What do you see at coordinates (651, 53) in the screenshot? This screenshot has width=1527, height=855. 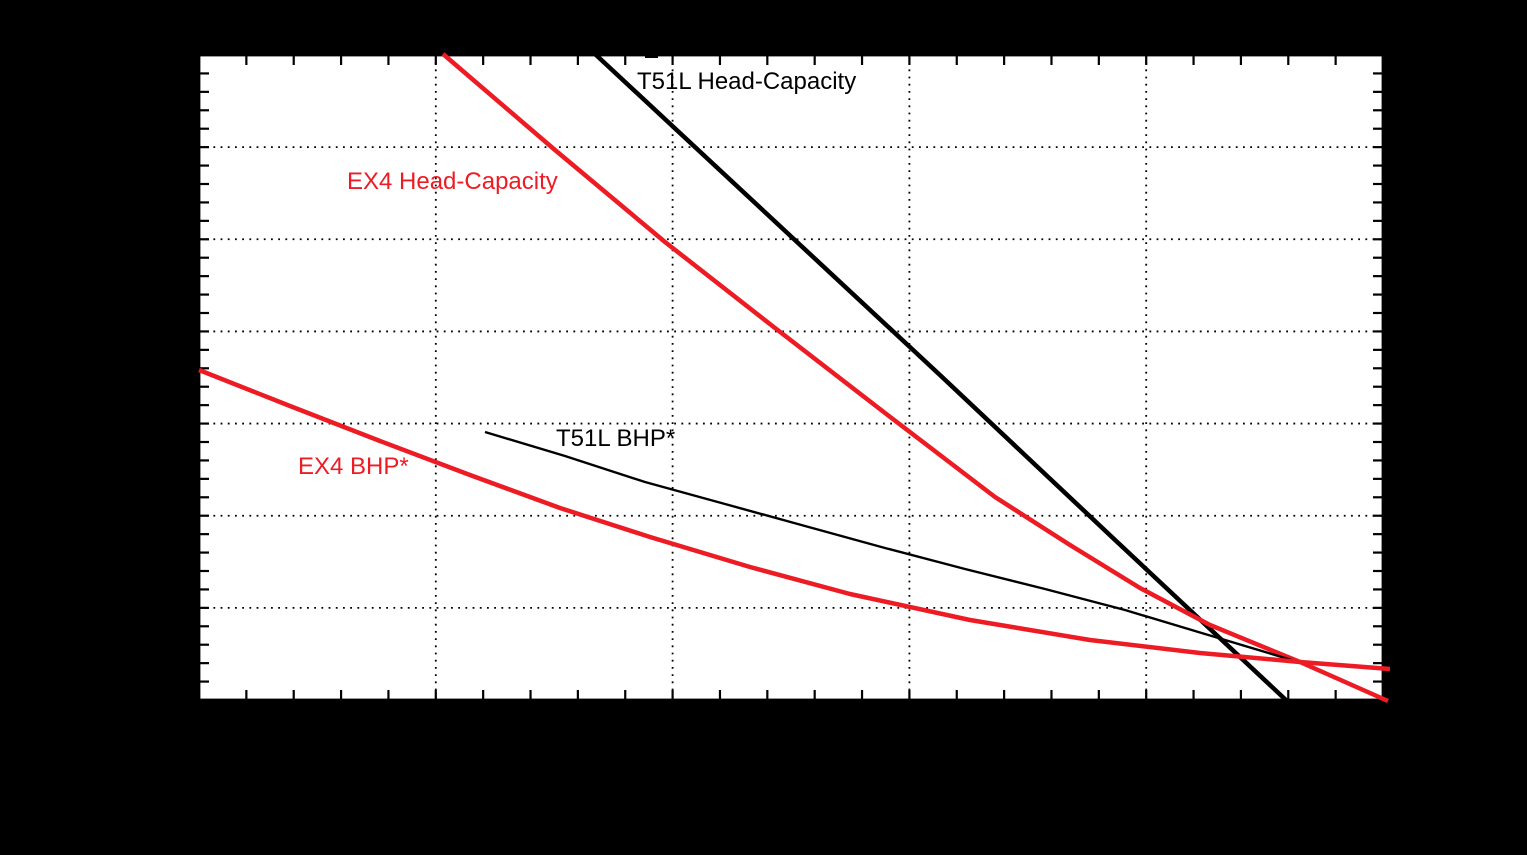 I see `title-descender-artifact` at bounding box center [651, 53].